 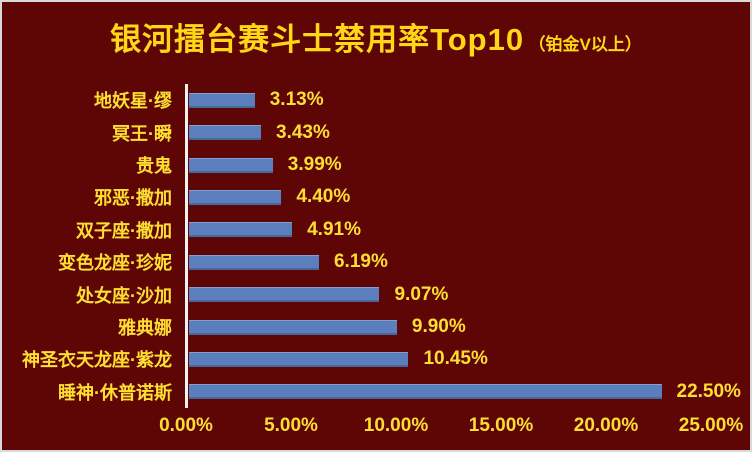 What do you see at coordinates (501, 425) in the screenshot?
I see `x-axis-tick: 15.00%` at bounding box center [501, 425].